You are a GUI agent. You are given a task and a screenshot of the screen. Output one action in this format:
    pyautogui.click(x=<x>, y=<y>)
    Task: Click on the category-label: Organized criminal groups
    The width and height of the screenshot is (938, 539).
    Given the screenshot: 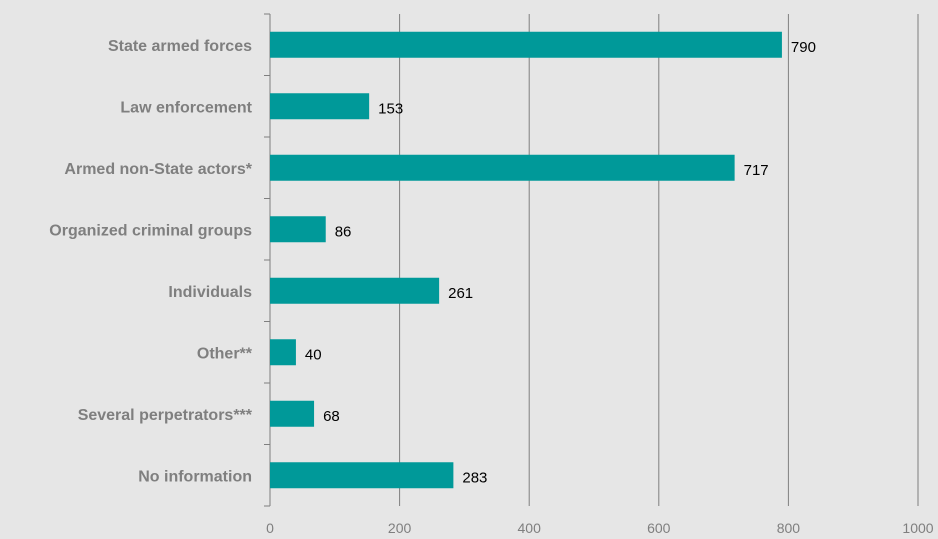 What is the action you would take?
    pyautogui.click(x=150, y=230)
    